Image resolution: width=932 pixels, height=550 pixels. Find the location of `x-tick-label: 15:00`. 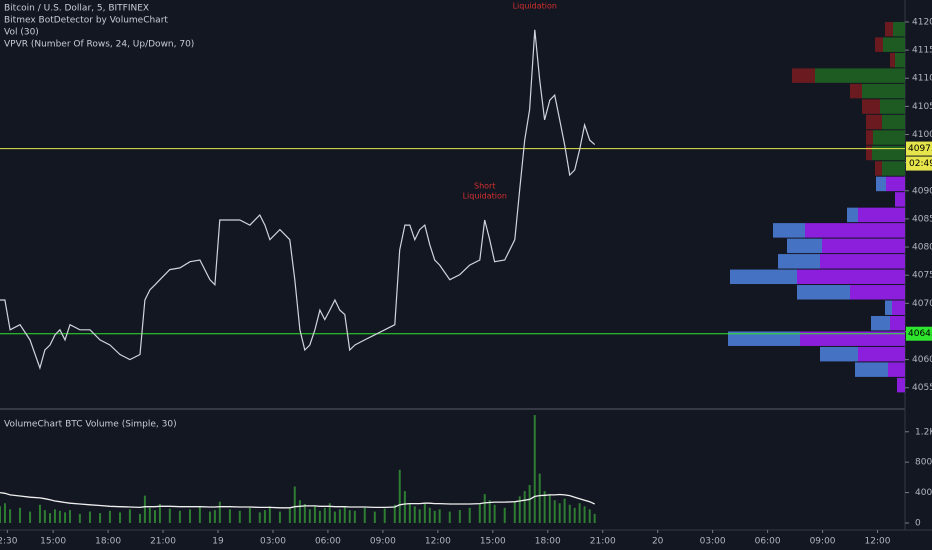

x-tick-label: 15:00 is located at coordinates (53, 542).